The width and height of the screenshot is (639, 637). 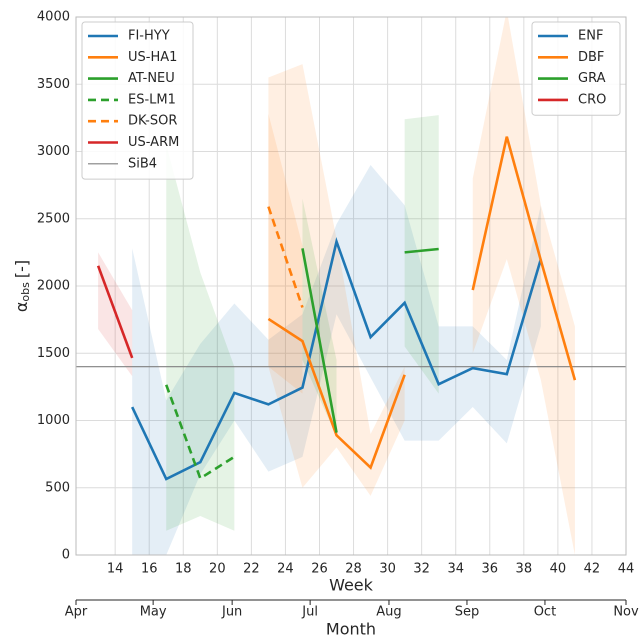 I want to click on y-label-symbol: α, so click(x=21, y=307).